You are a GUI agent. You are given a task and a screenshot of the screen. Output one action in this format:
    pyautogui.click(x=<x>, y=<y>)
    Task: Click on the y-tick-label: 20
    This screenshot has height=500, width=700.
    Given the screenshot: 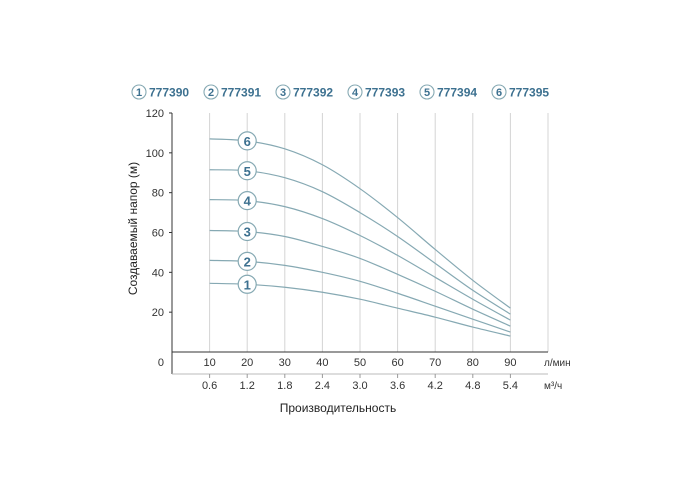 What is the action you would take?
    pyautogui.click(x=158, y=313)
    